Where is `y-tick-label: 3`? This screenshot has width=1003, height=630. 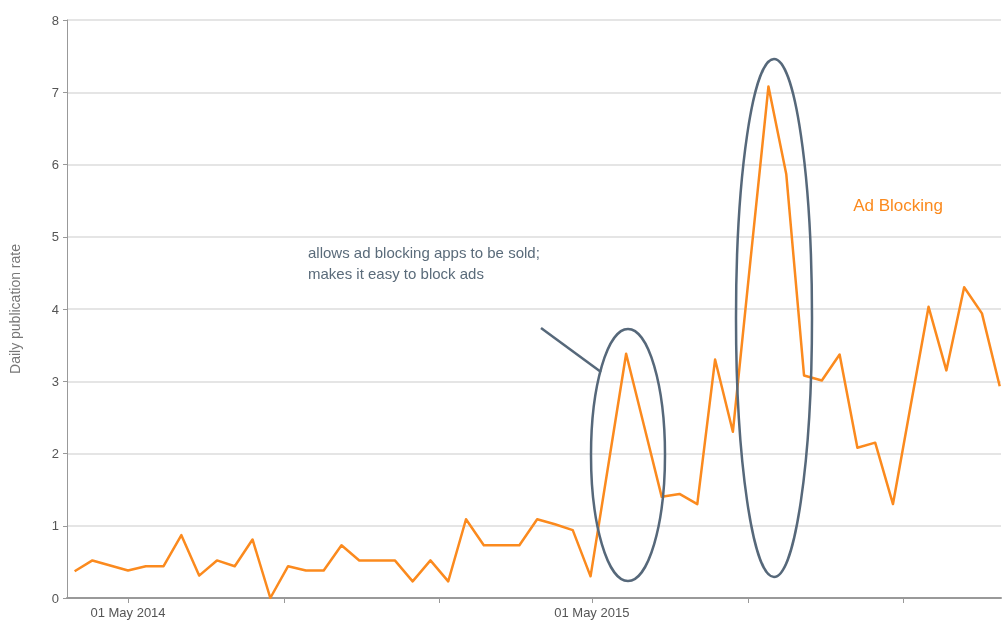 y-tick-label: 3 is located at coordinates (55, 381).